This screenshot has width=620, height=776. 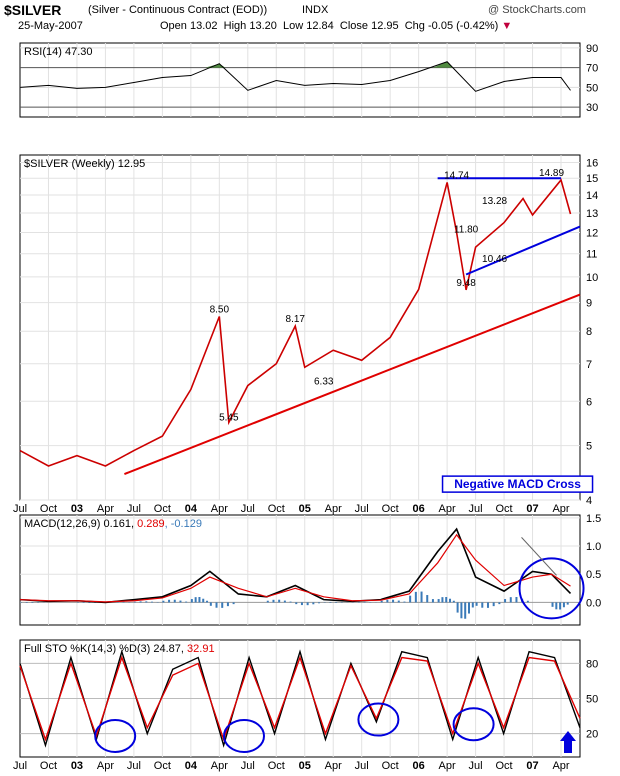 What do you see at coordinates (414, 26) in the screenshot?
I see `chg-label: Chg` at bounding box center [414, 26].